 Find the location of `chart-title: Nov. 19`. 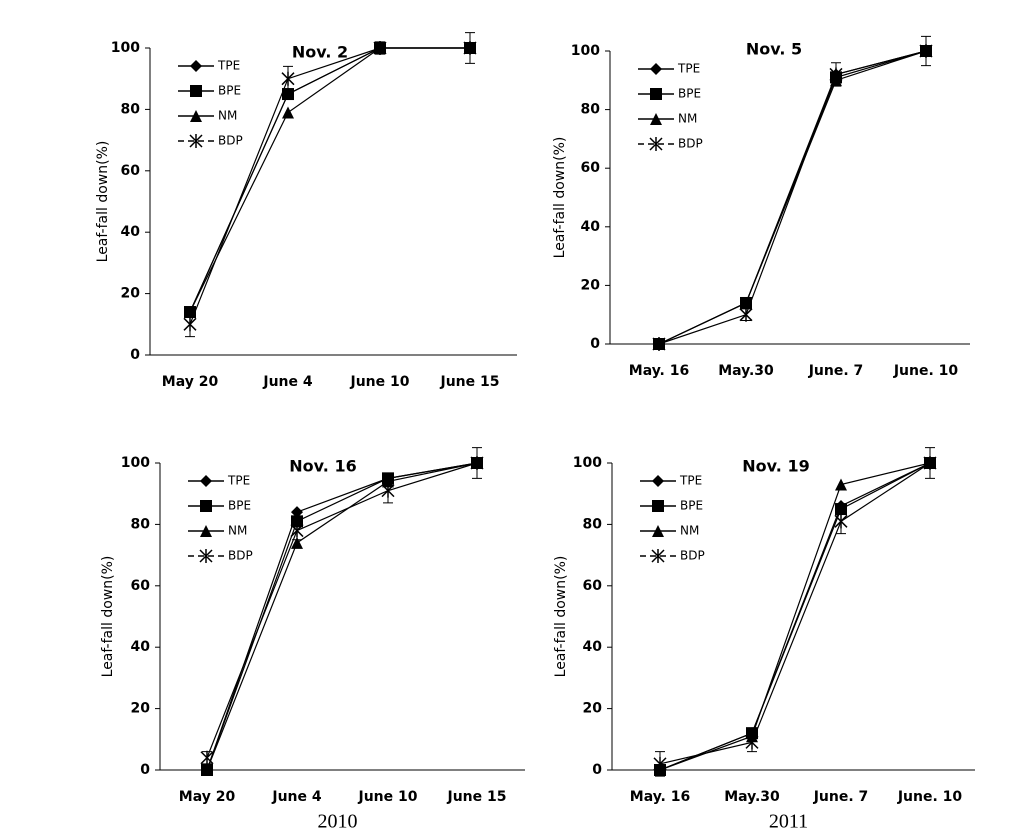

chart-title: Nov. 19 is located at coordinates (775, 466).